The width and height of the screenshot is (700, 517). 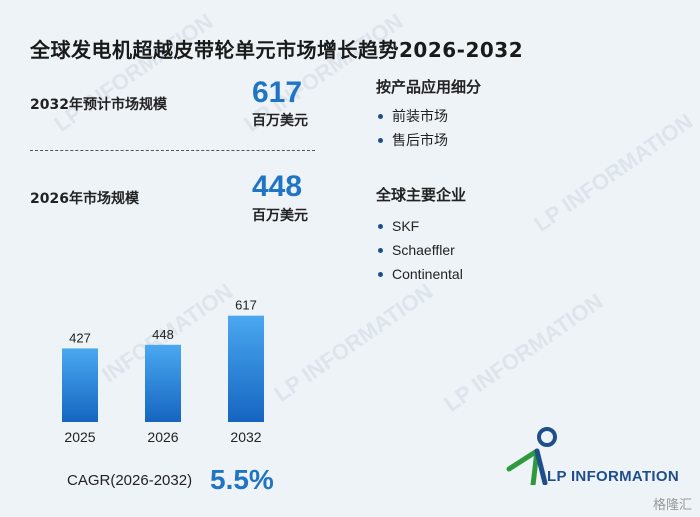 What do you see at coordinates (242, 479) in the screenshot?
I see `cagr-value: 5.5%` at bounding box center [242, 479].